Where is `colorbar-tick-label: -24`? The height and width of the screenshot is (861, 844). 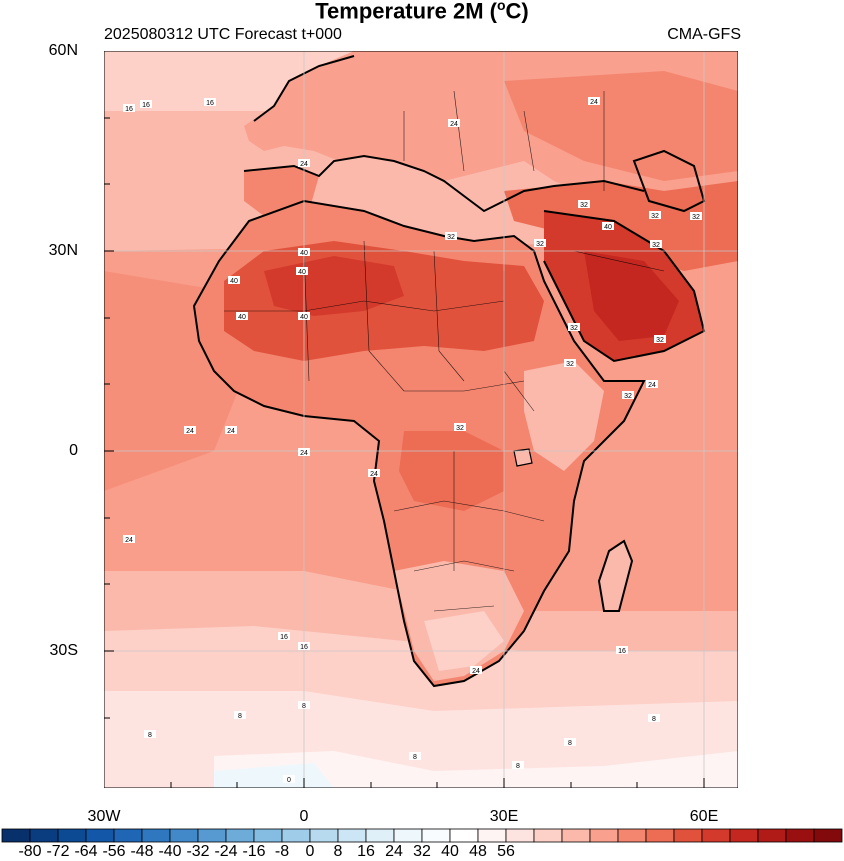
colorbar-tick-label: -24 is located at coordinates (226, 851).